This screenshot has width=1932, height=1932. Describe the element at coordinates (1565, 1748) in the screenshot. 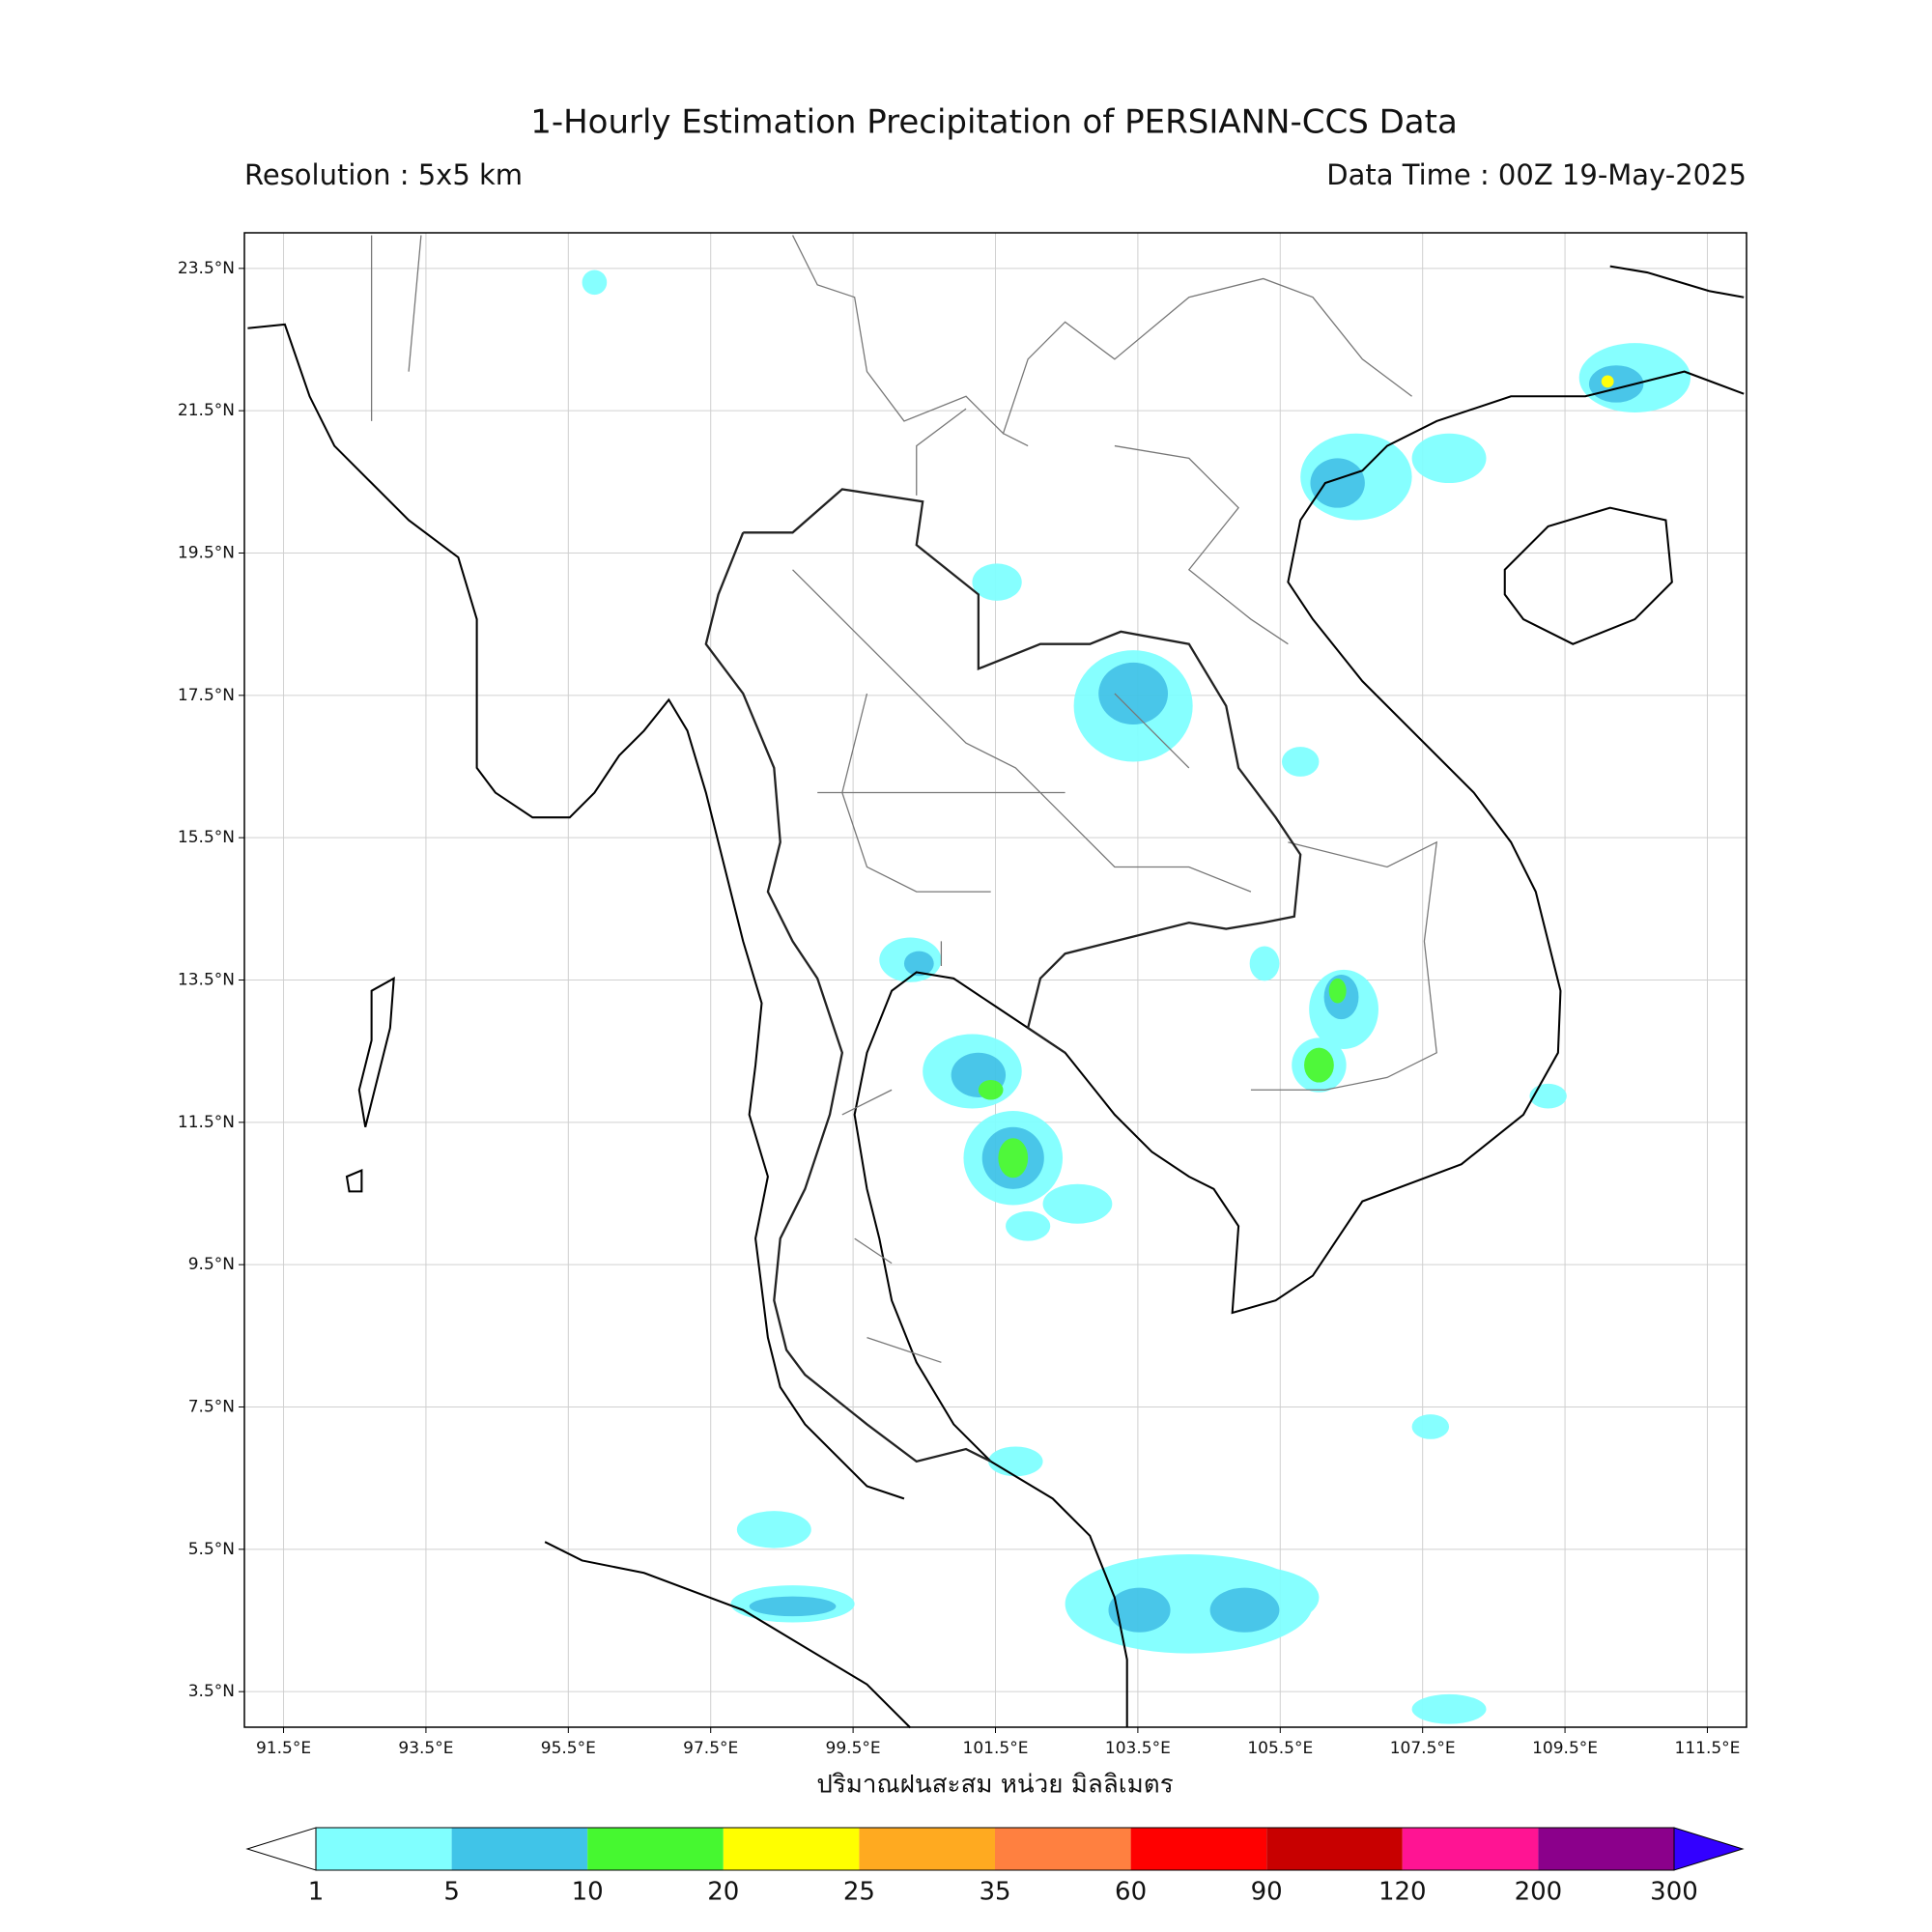

I see `x-tick-label: 109.5°E` at that location.